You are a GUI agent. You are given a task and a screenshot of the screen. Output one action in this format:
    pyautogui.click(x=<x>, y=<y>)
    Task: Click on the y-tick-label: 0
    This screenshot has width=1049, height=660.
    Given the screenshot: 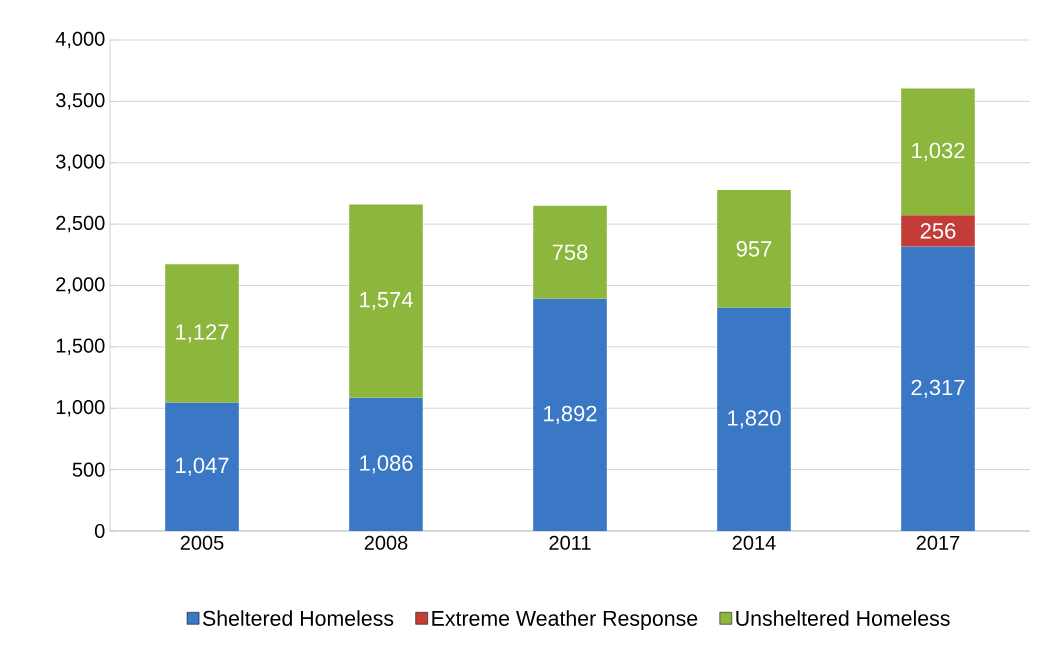 What is the action you would take?
    pyautogui.click(x=99, y=531)
    